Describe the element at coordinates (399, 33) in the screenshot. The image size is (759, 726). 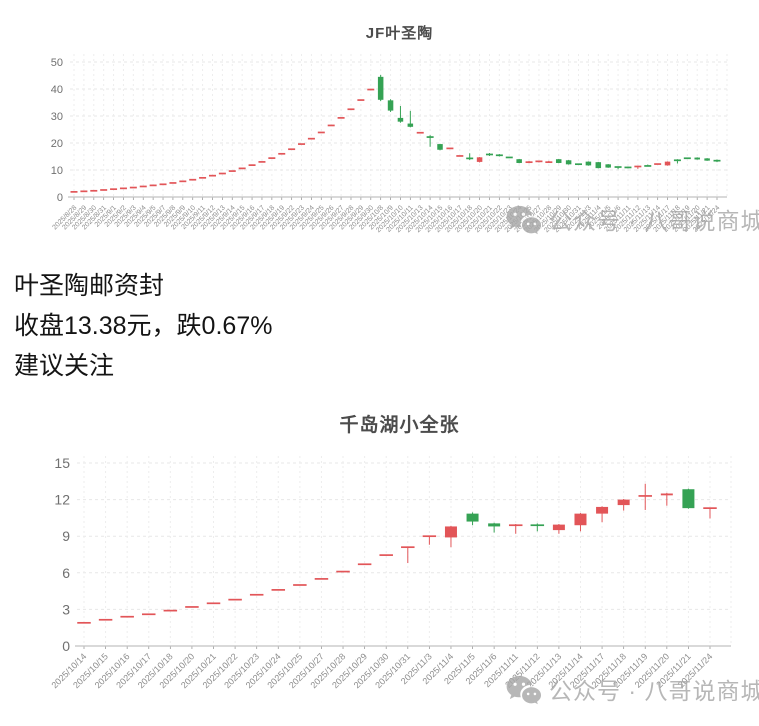
I see `top-chart-title: JF叶圣陶` at that location.